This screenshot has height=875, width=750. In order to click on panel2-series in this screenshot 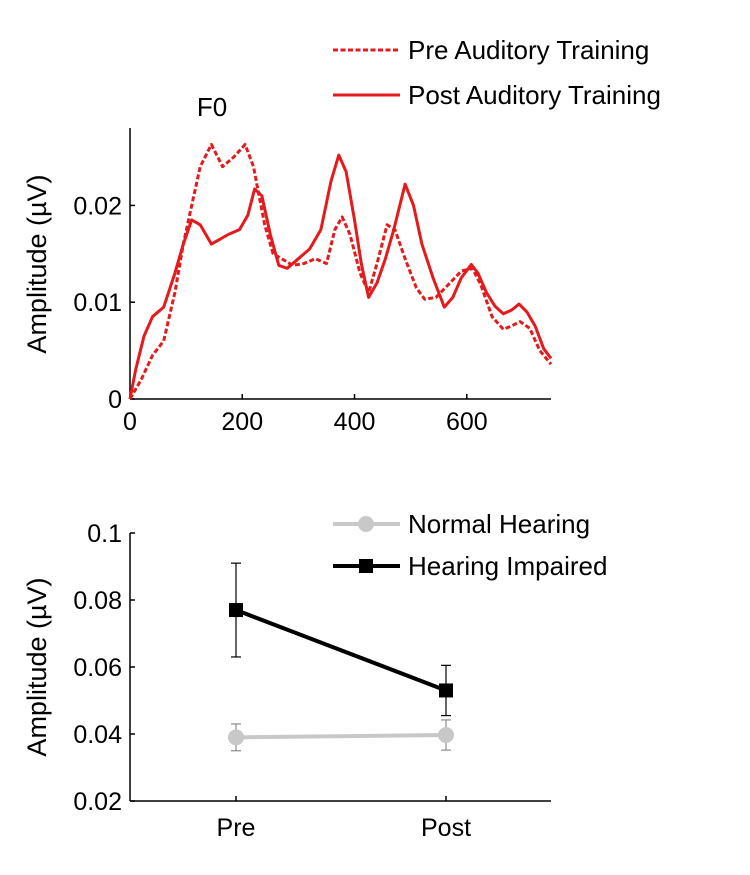, I will do `click(341, 657)`.